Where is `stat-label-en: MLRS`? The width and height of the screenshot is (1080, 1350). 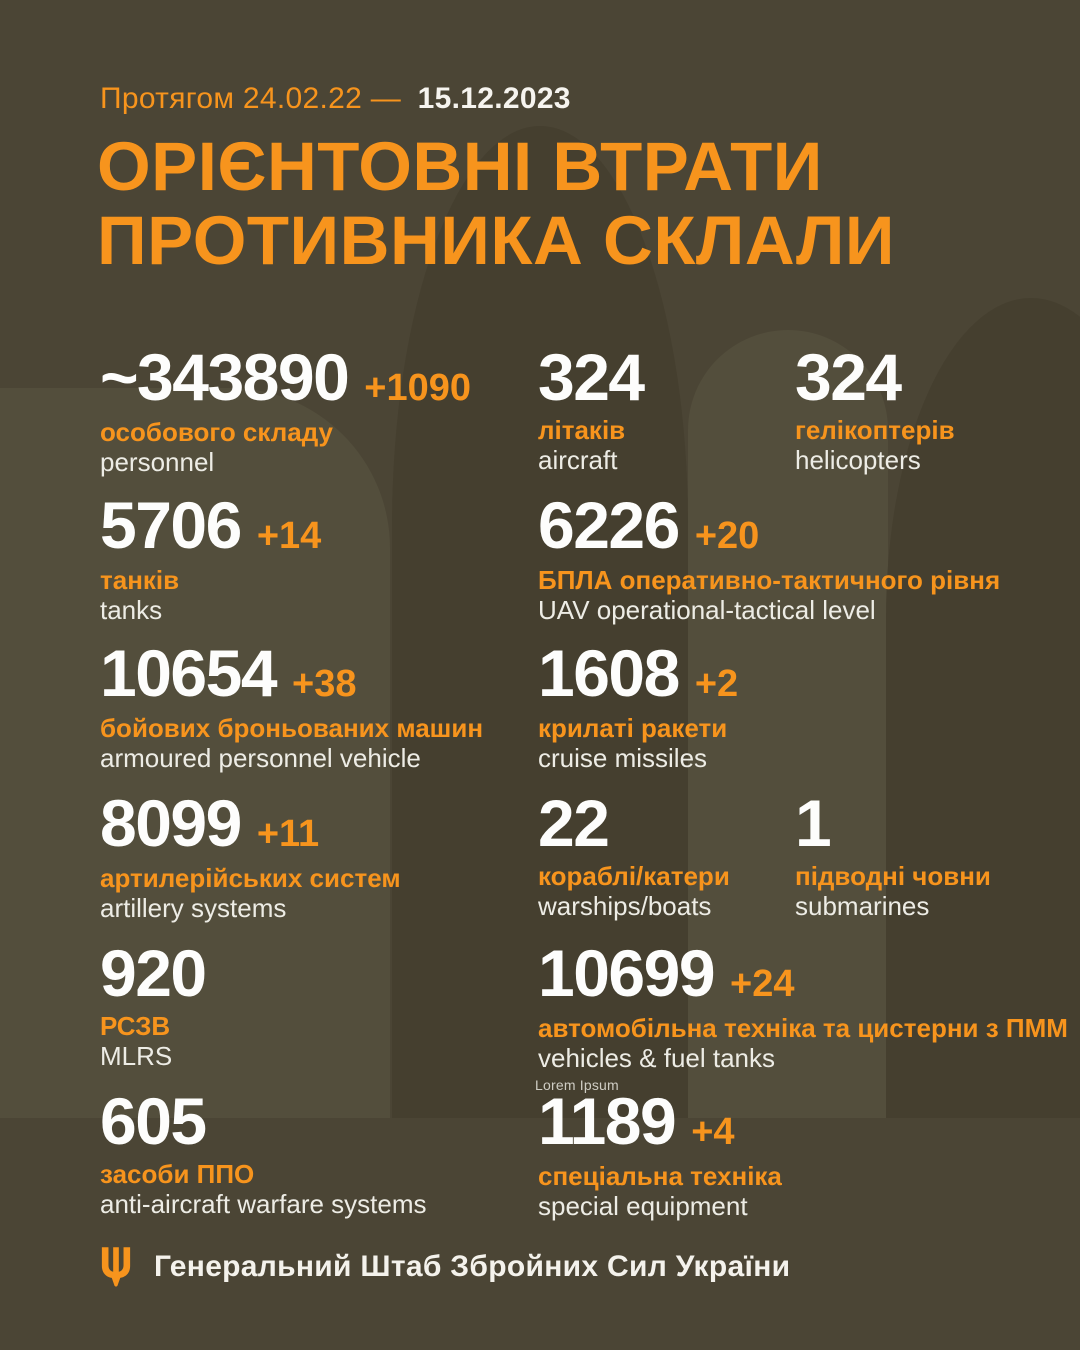 stat-label-en: MLRS is located at coordinates (136, 1056).